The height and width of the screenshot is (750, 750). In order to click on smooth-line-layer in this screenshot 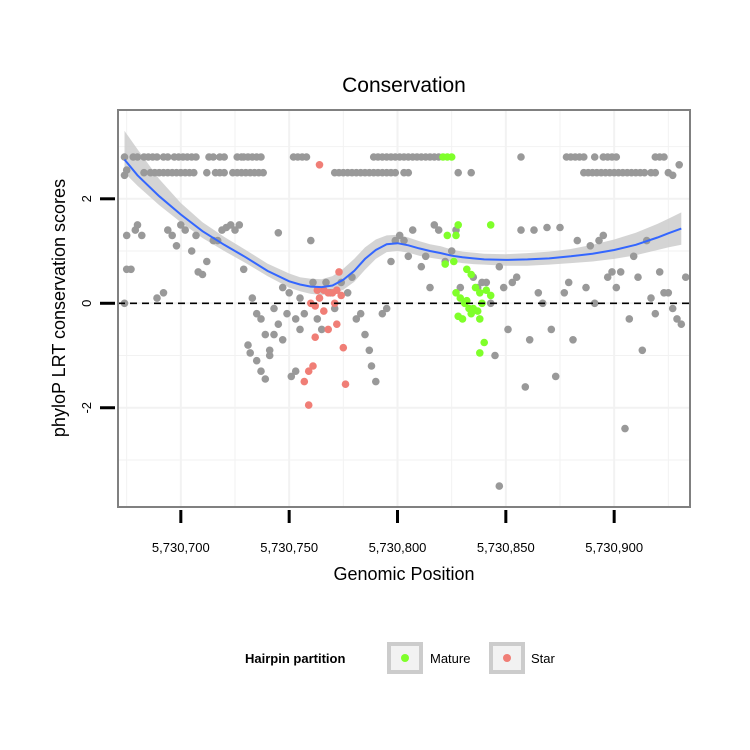, I will do `click(402, 223)`.